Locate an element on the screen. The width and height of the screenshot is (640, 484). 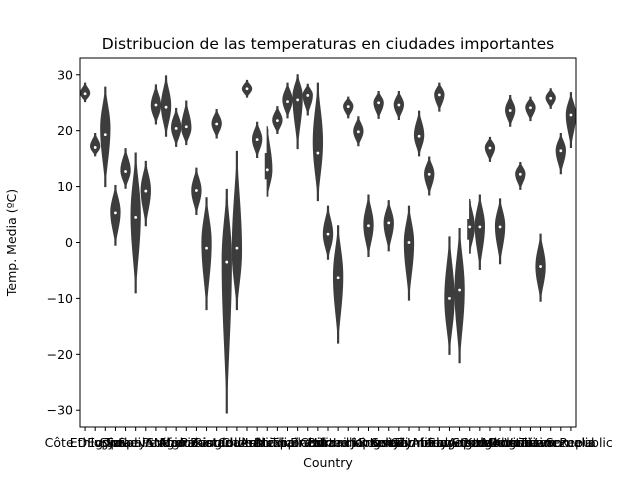
x-tick-label: Japan is located at coordinates (368, 442).